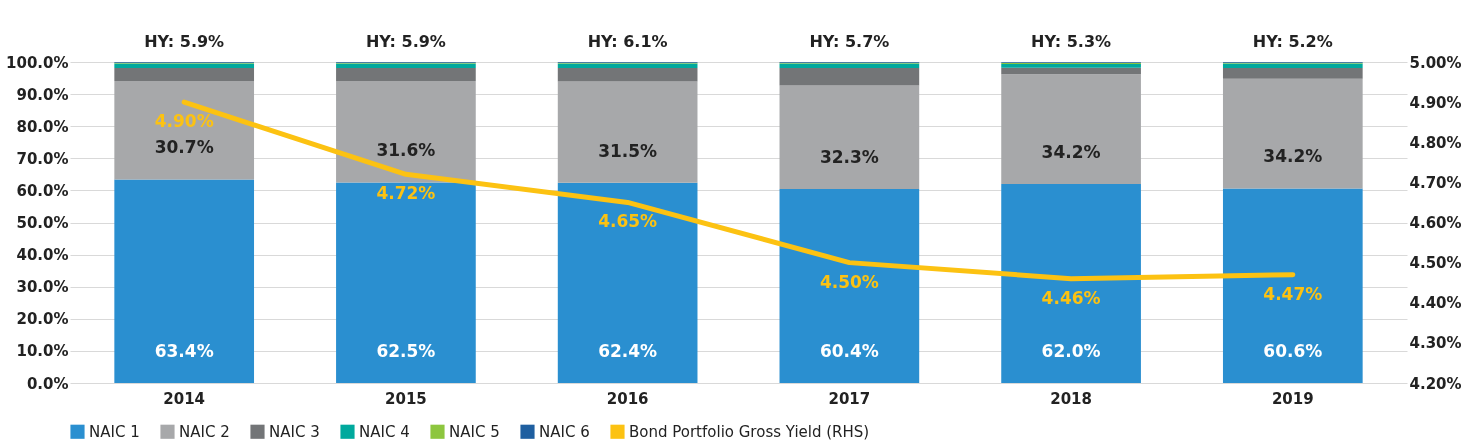  What do you see at coordinates (204, 431) in the screenshot?
I see `legend-label: NAIC 2` at bounding box center [204, 431].